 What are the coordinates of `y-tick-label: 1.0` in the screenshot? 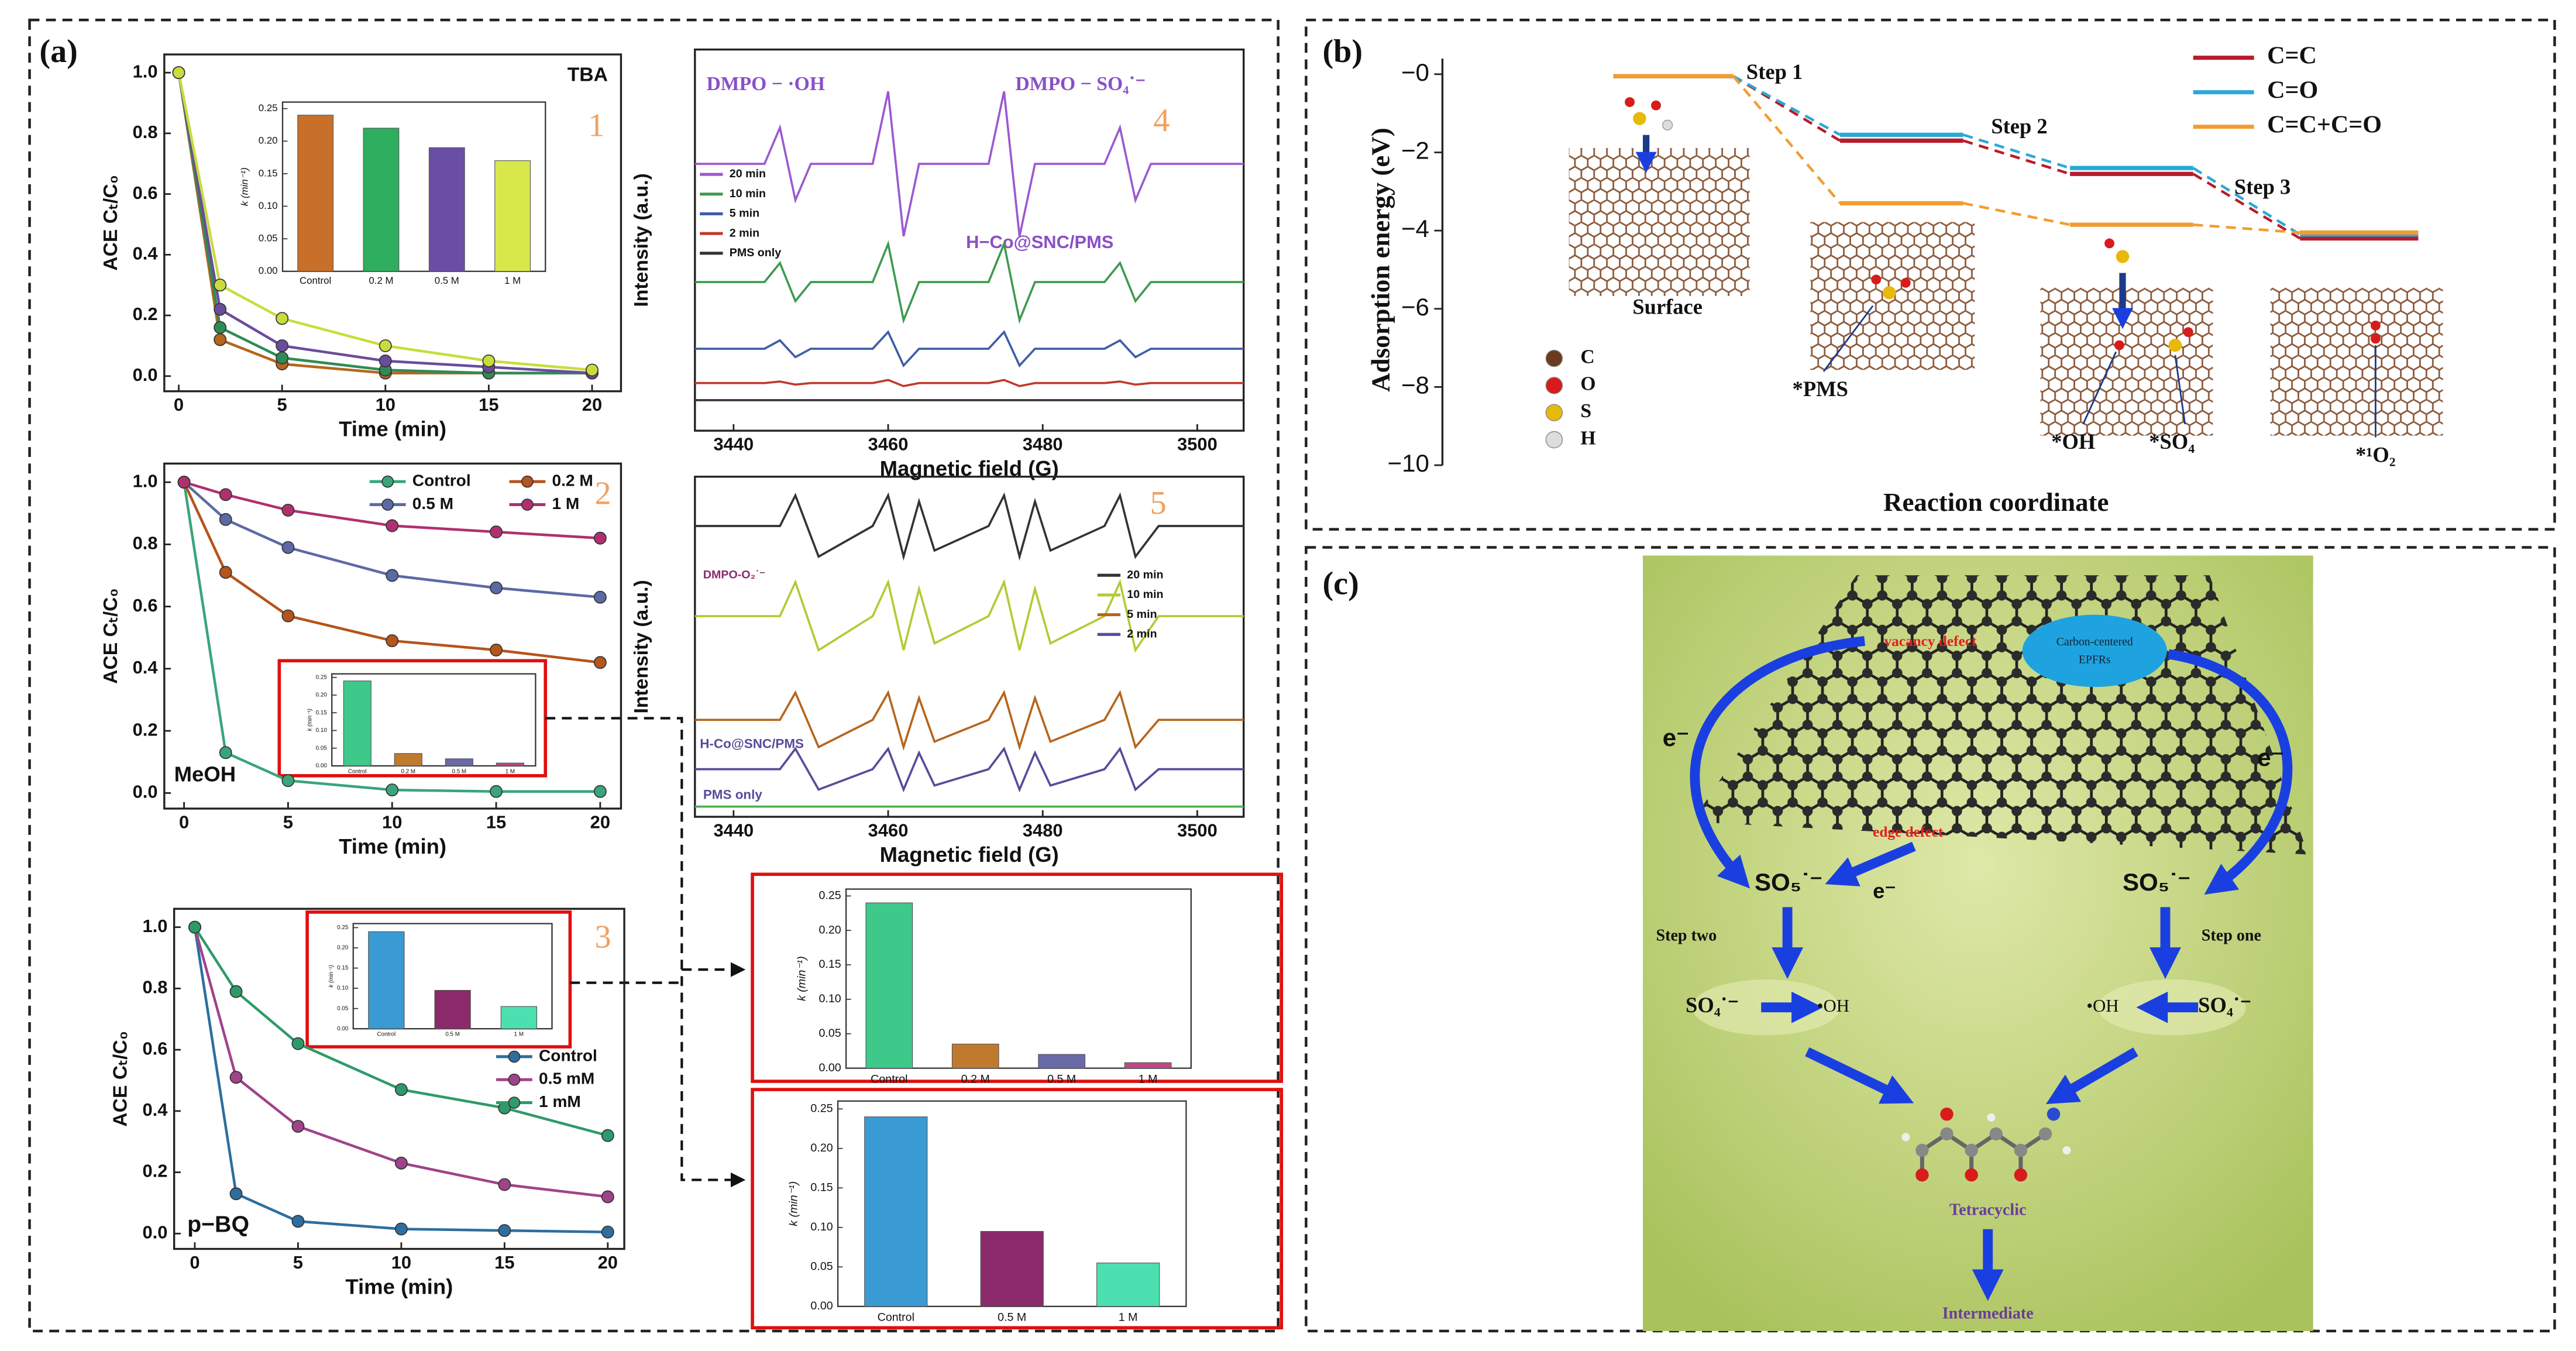 It's located at (145, 71).